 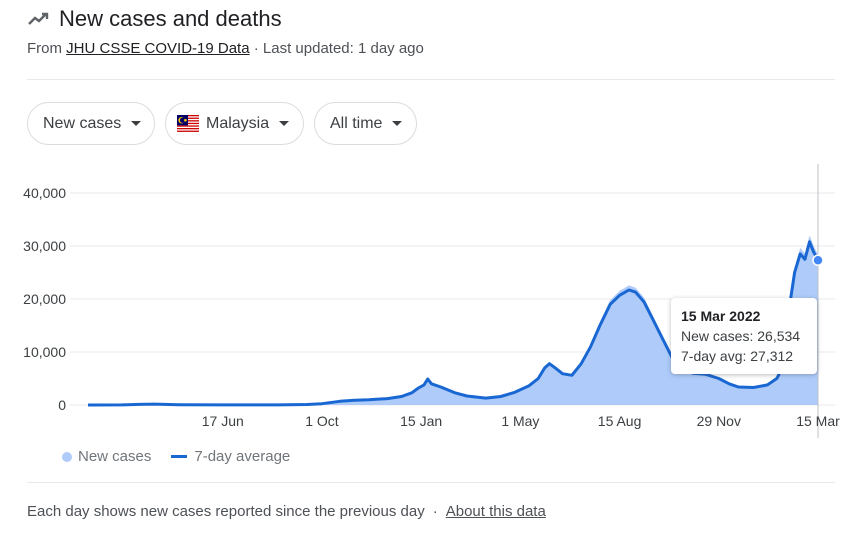 I want to click on tooltip-new-cases: New cases: 26,534, so click(x=744, y=336).